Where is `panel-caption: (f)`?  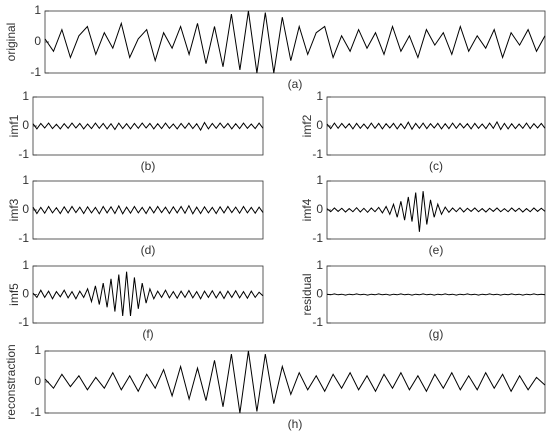
panel-caption: (f) is located at coordinates (147, 334).